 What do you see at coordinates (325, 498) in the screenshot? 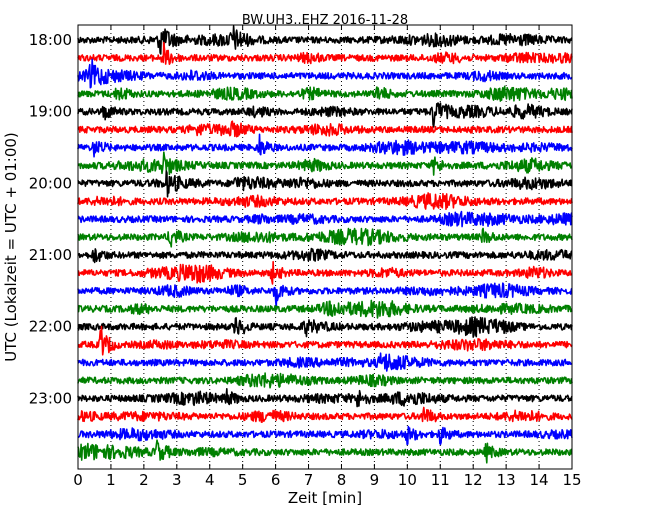
I see `x-axis-label: Zeit [min]` at bounding box center [325, 498].